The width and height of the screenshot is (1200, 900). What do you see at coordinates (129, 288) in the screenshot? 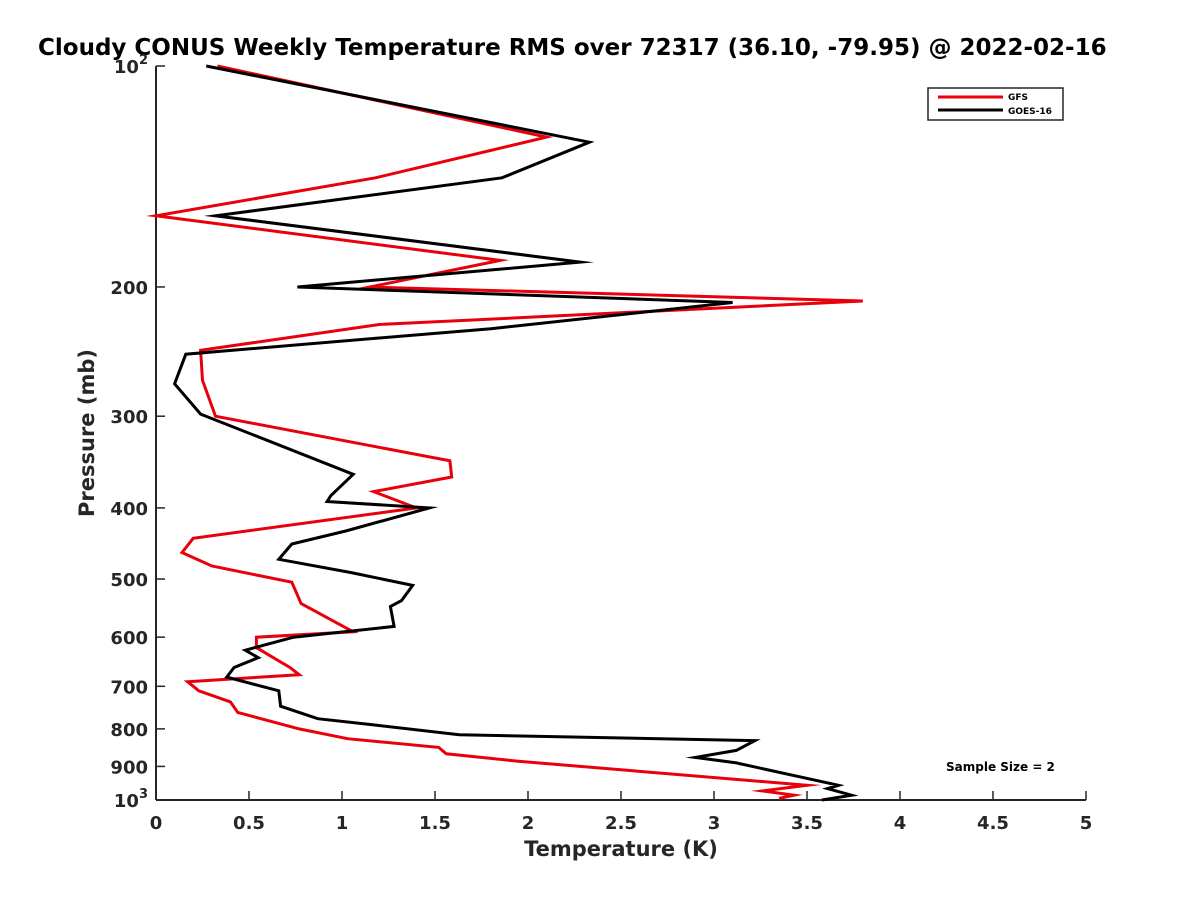
I see `y-tick-label: 200` at bounding box center [129, 288].